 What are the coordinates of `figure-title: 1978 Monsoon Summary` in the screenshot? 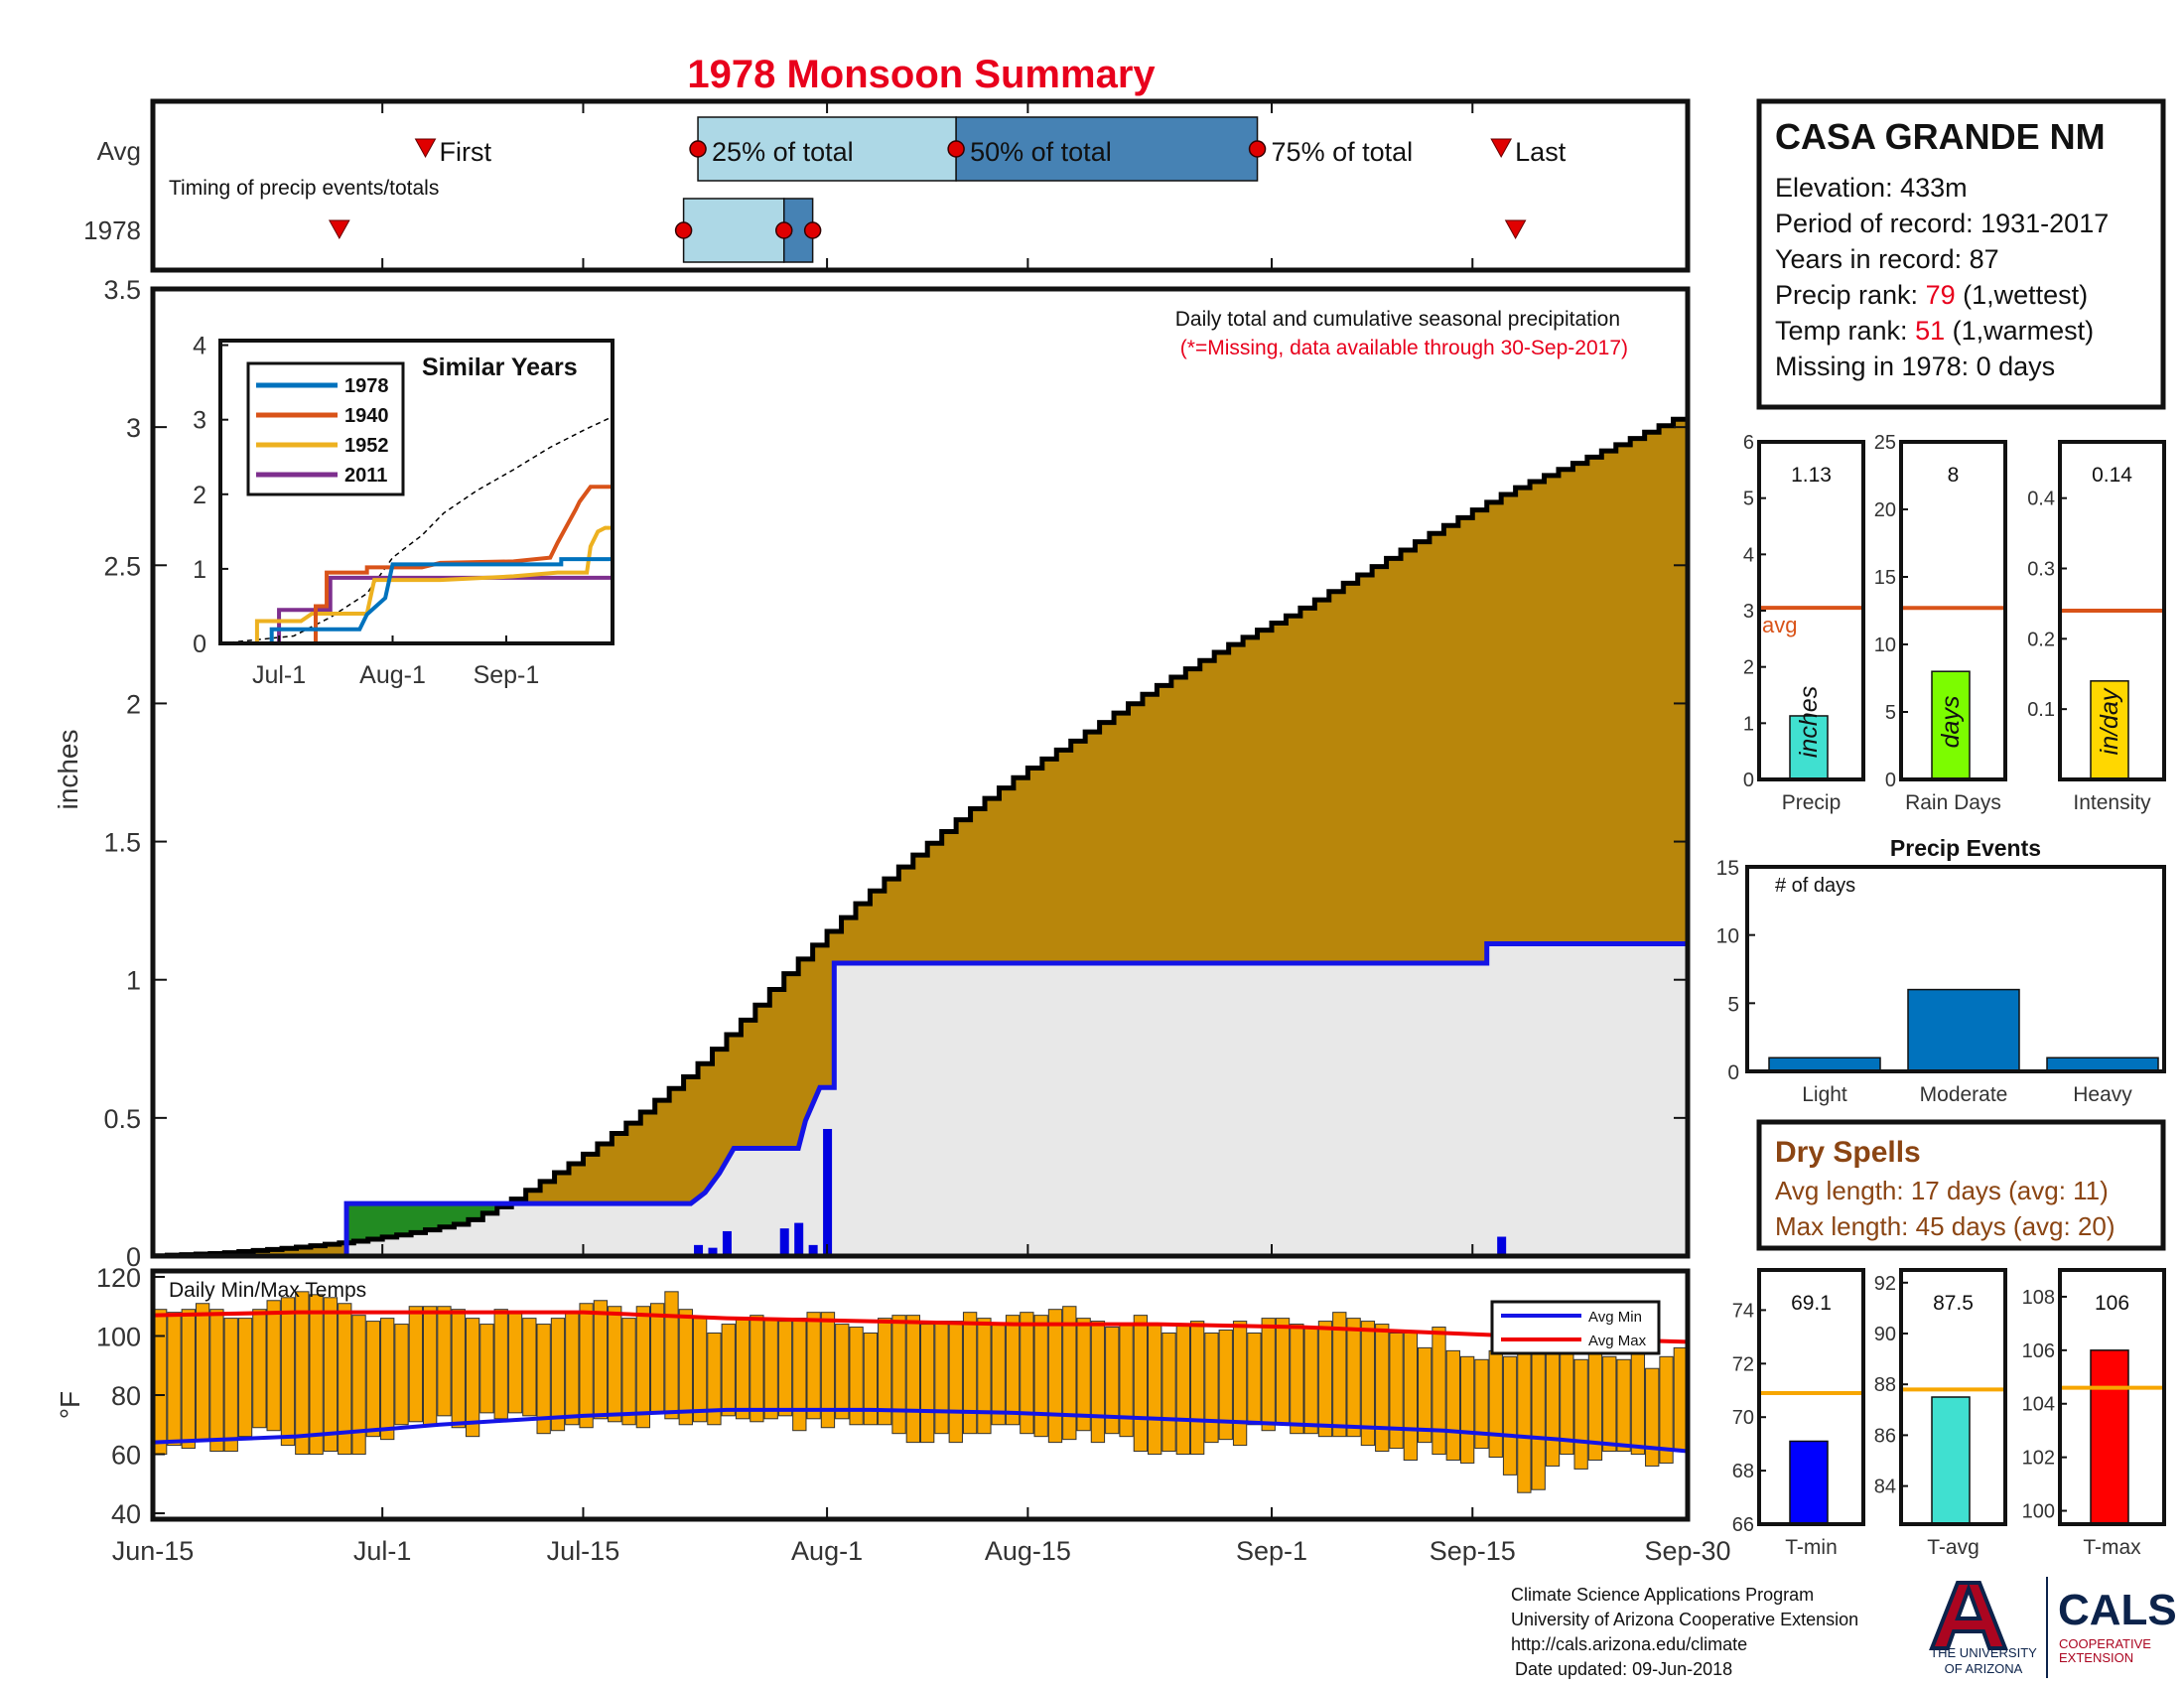 It's located at (921, 74).